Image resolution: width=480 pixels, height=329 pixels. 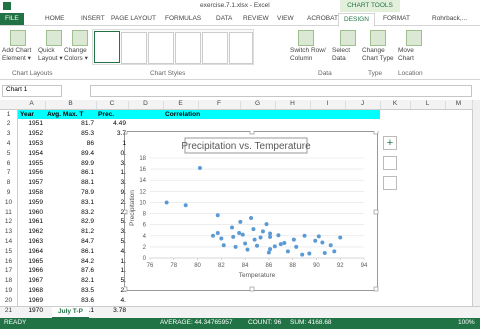 I want to click on cell: 1951, so click(x=35, y=124).